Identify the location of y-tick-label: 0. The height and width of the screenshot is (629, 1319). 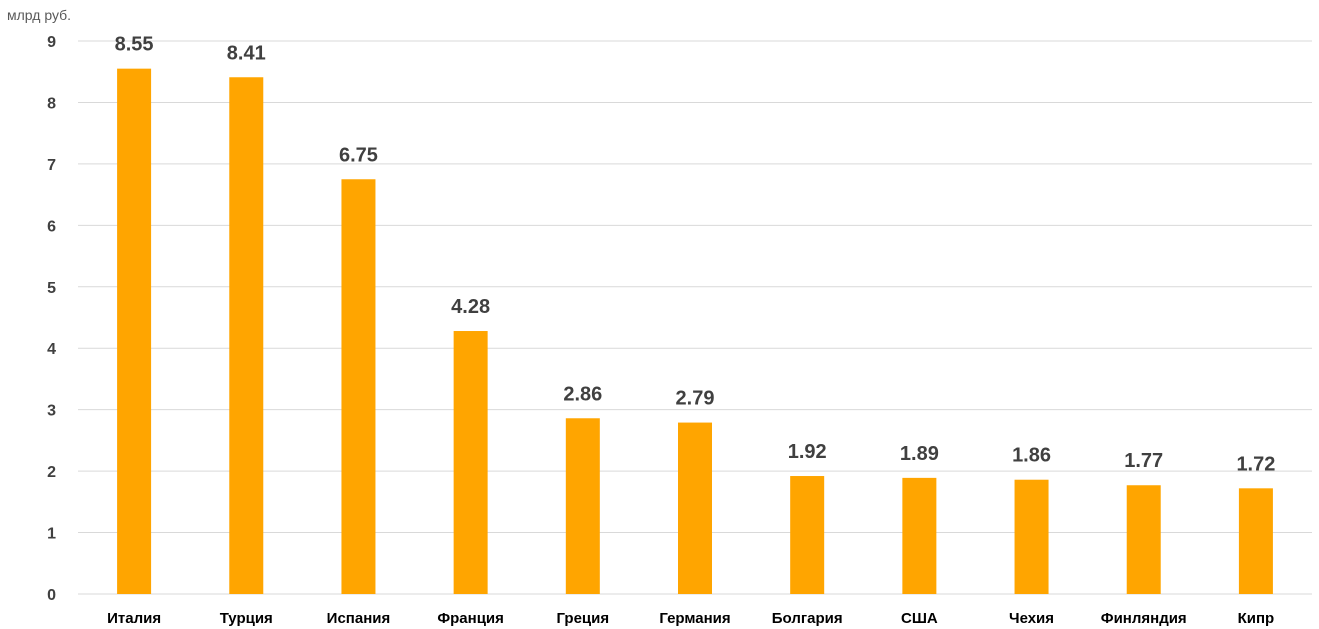
(51, 595).